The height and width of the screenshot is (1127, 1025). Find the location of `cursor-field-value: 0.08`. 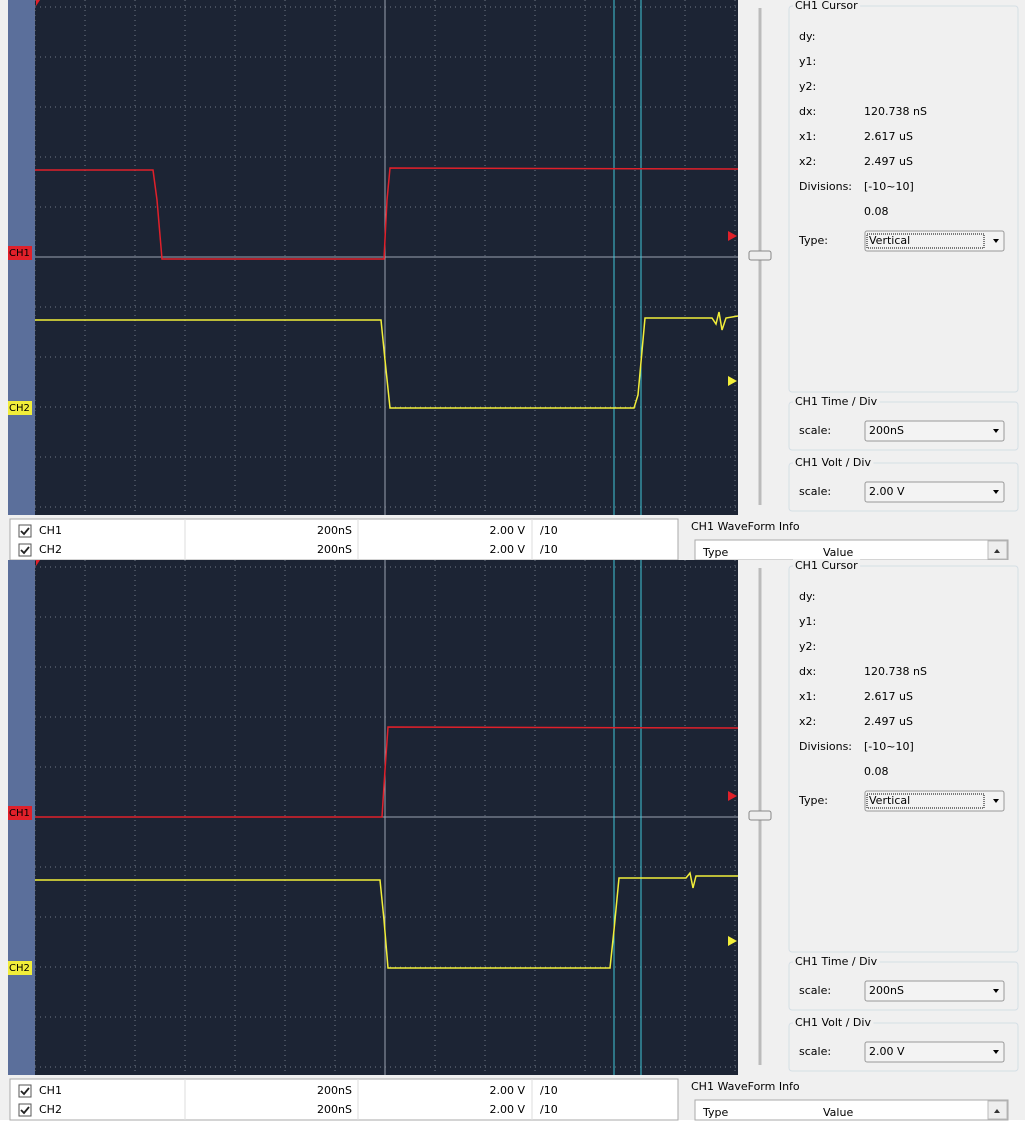

cursor-field-value: 0.08 is located at coordinates (876, 211).